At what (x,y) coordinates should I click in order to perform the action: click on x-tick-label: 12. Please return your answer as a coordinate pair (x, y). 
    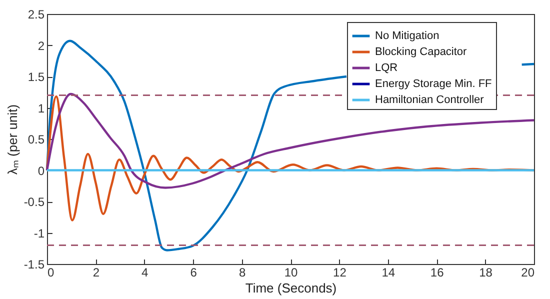
    Looking at the image, I should click on (340, 273).